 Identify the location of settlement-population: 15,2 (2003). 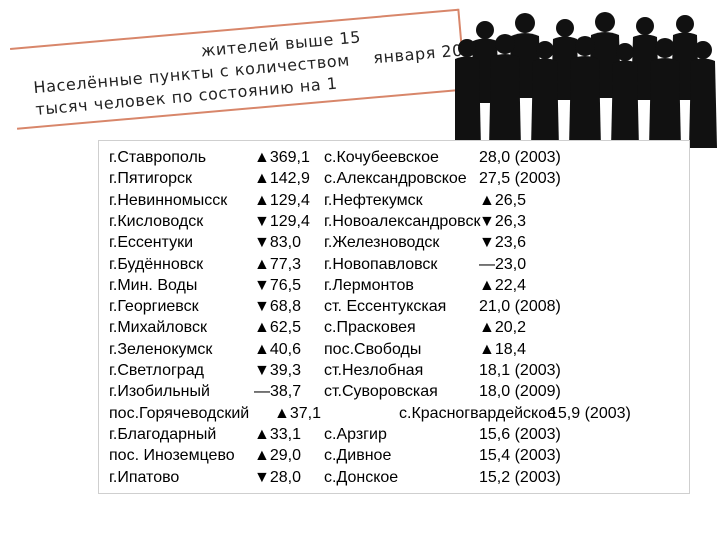
(520, 477).